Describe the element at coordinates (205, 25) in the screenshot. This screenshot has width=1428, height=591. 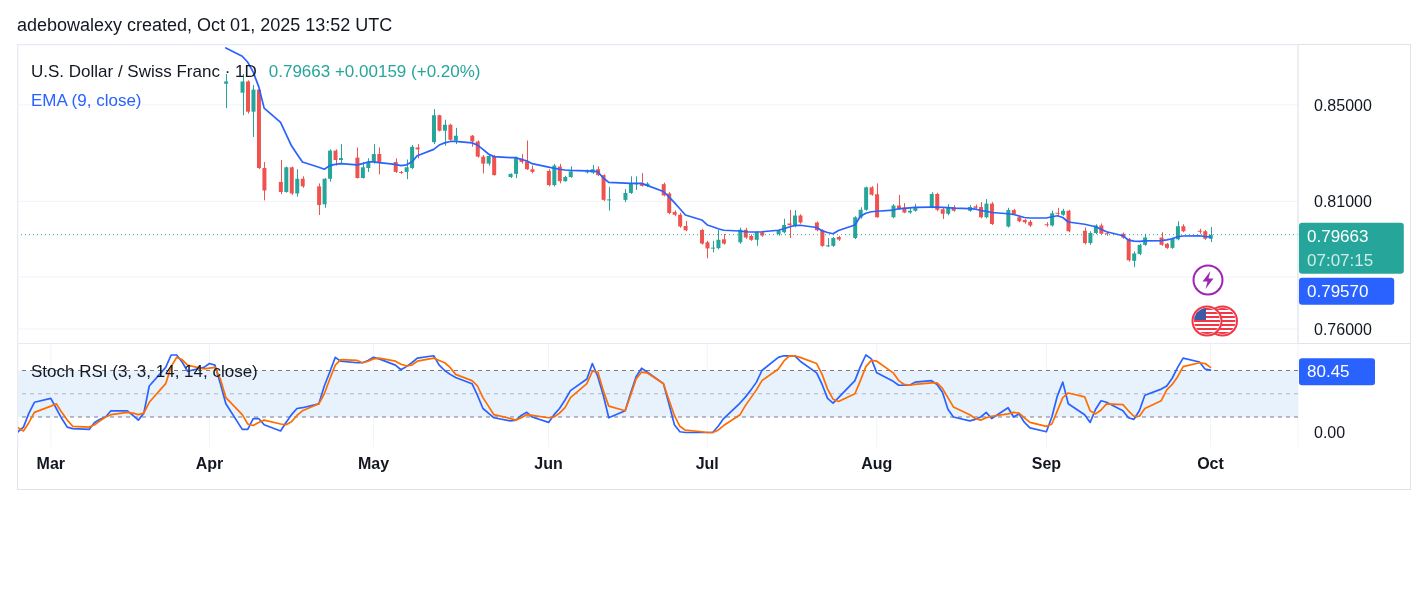
I see `text: adebowalexy created, Oct 01, 2025 13:52 UTC` at that location.